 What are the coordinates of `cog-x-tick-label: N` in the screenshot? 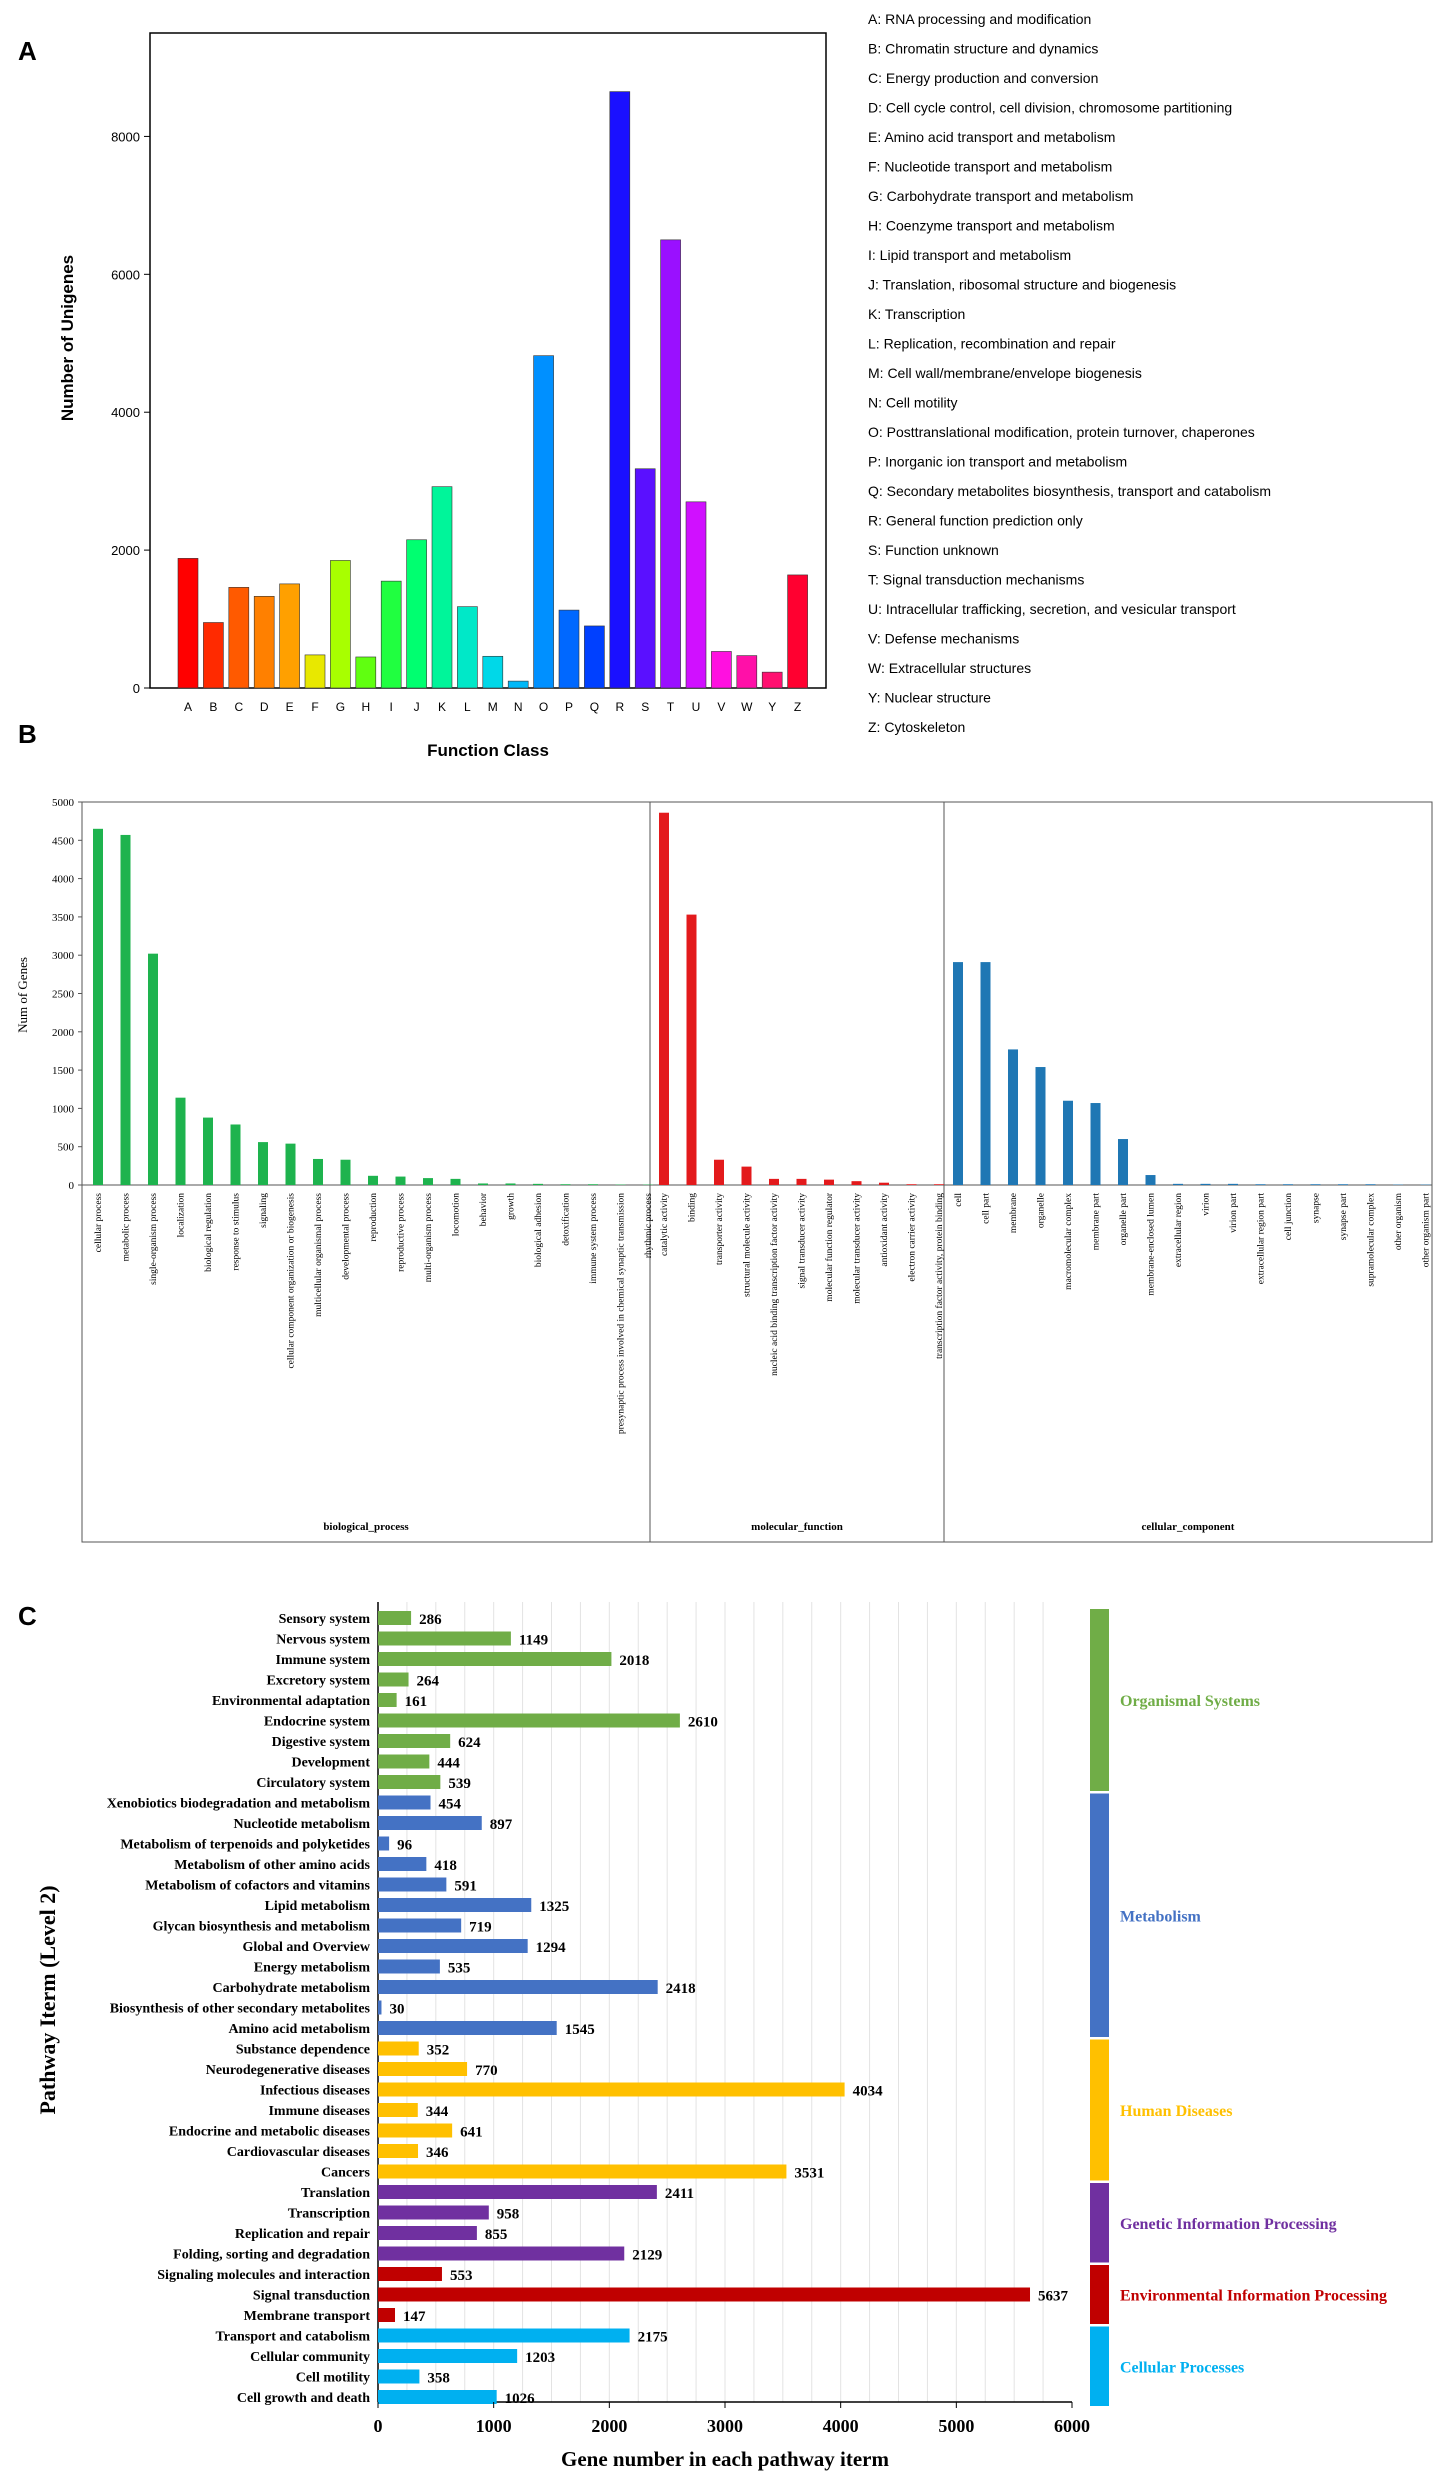 It's located at (518, 707).